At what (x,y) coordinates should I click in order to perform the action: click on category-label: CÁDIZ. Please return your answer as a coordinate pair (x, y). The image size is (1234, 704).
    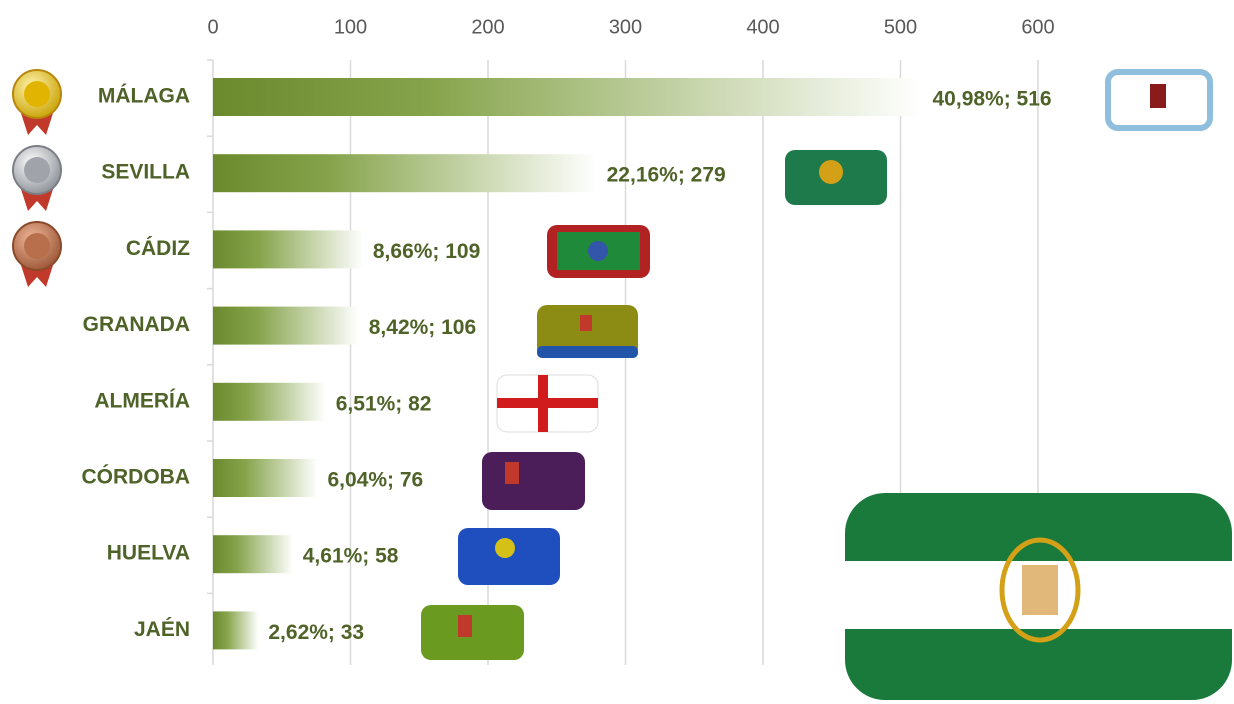
    Looking at the image, I should click on (158, 248).